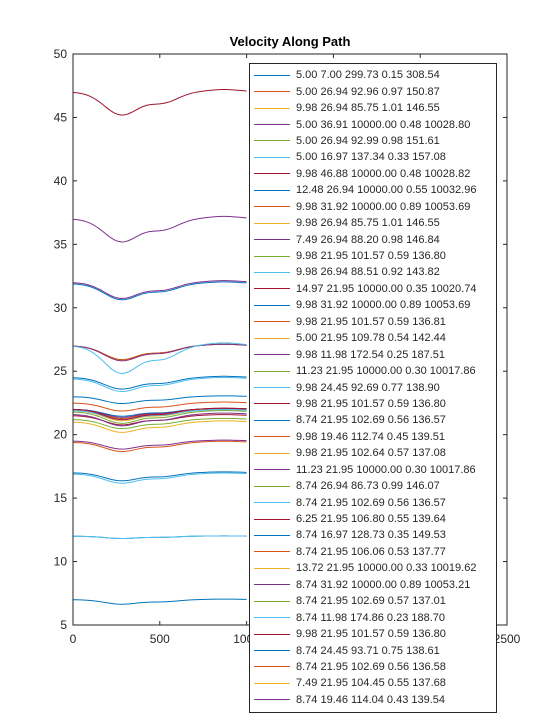 This screenshot has width=560, height=713. What do you see at coordinates (373, 617) in the screenshot?
I see `legend-entry: 8.74 11.98 174.86 0.23 188.70` at bounding box center [373, 617].